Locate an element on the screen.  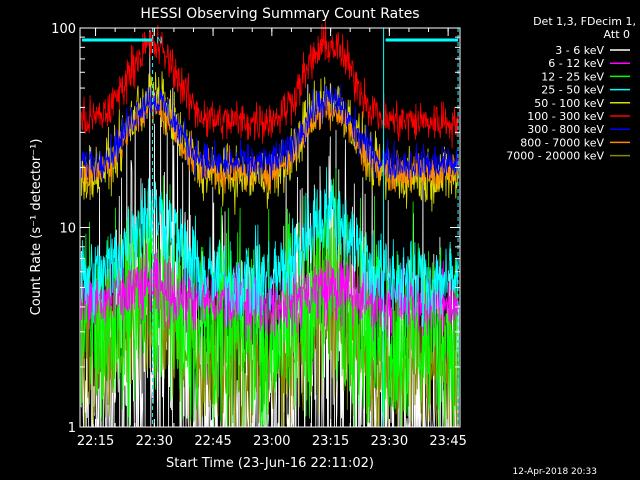
legend-label: 50 - 100 keV is located at coordinates (569, 103).